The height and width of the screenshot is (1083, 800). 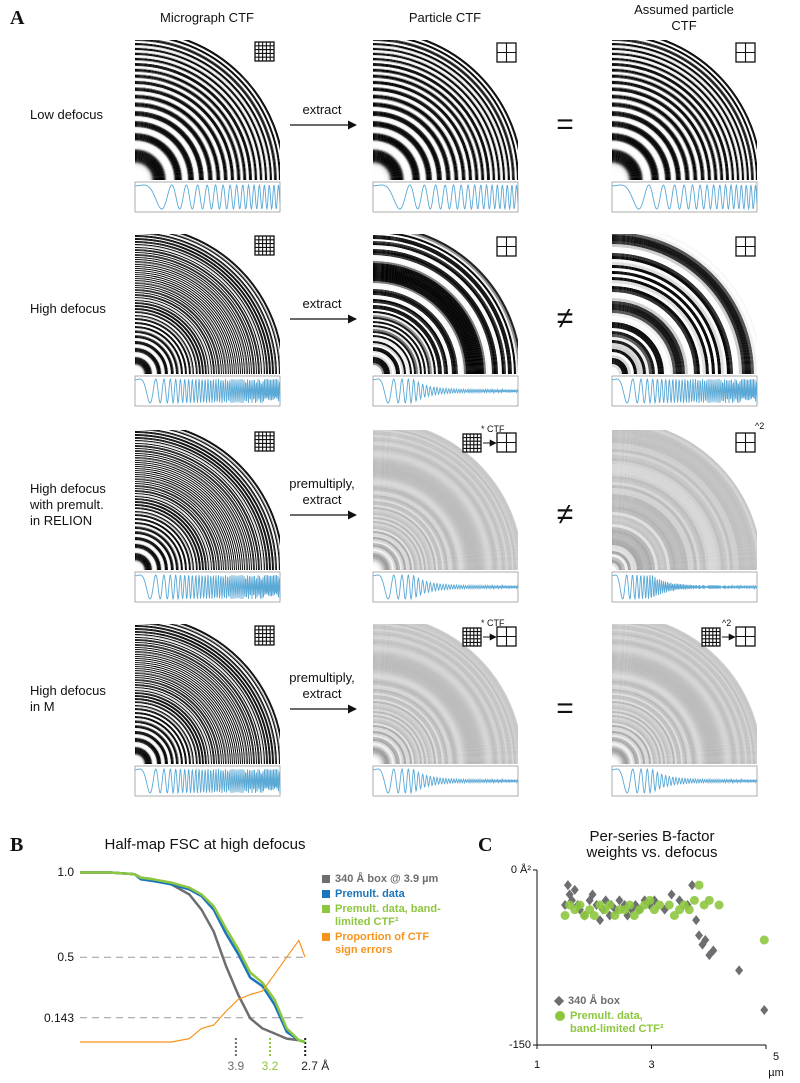 I want to click on legend-entry: Premult. data, so click(x=384, y=894).